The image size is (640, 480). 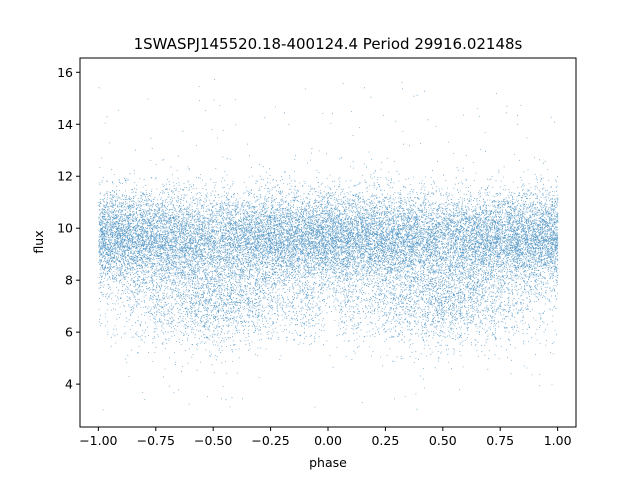 What do you see at coordinates (69, 332) in the screenshot?
I see `y-tick-label: 6` at bounding box center [69, 332].